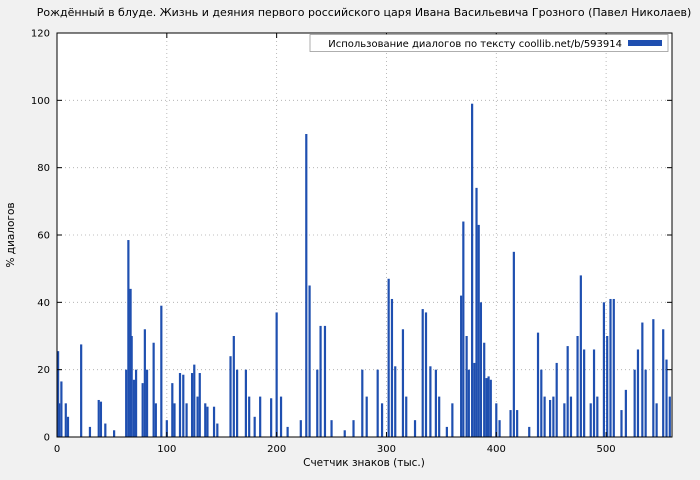 The height and width of the screenshot is (480, 700). I want to click on x-tick-label: 0, so click(57, 449).